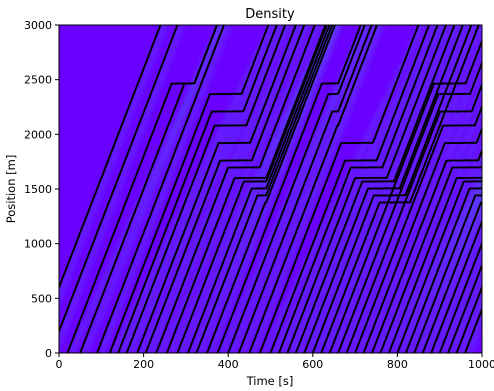  Describe the element at coordinates (270, 14) in the screenshot. I see `chart-title: Density` at that location.